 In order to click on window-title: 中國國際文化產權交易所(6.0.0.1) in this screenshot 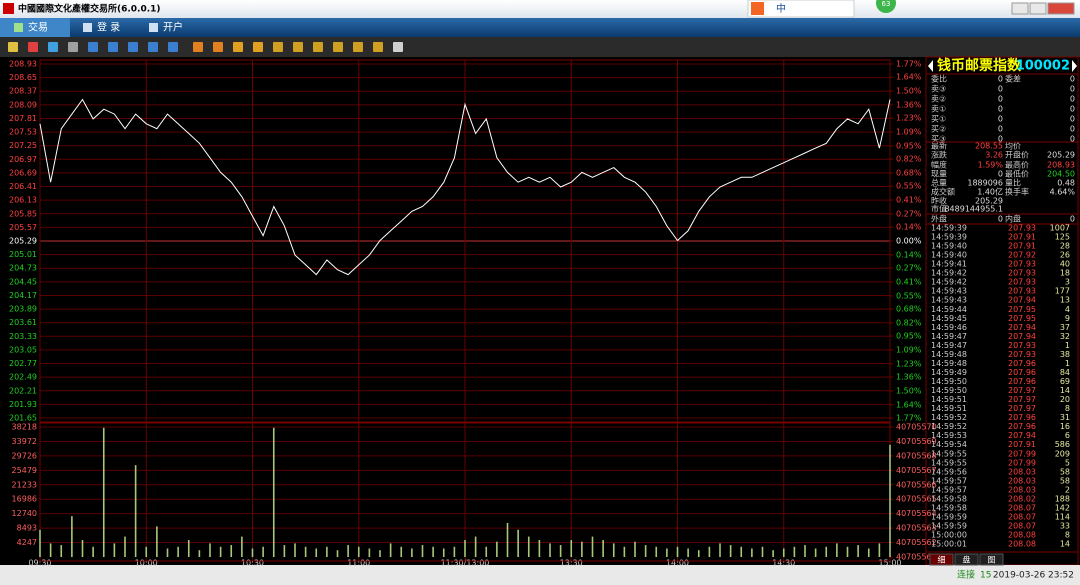, I will do `click(89, 9)`.